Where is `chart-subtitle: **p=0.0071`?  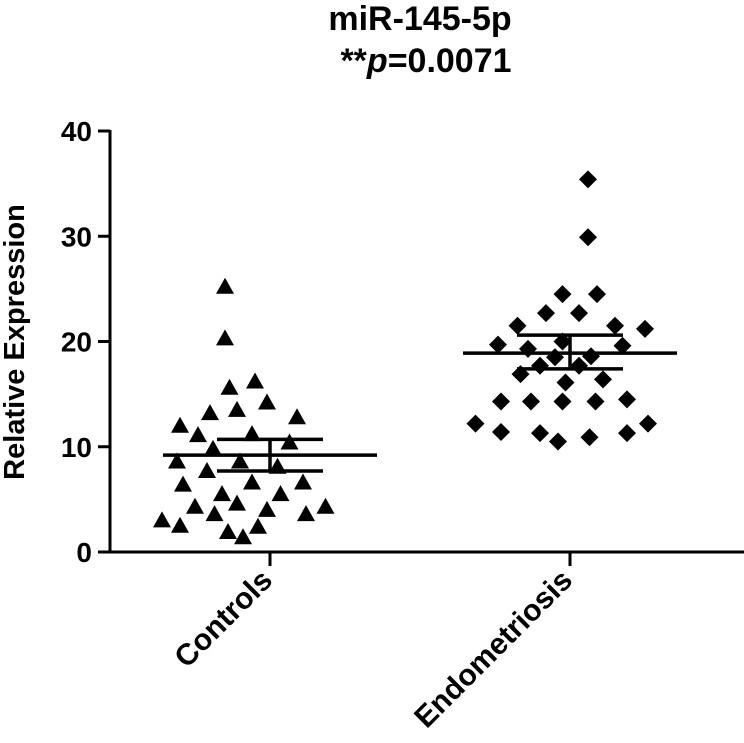 chart-subtitle: **p=0.0071 is located at coordinates (425, 61).